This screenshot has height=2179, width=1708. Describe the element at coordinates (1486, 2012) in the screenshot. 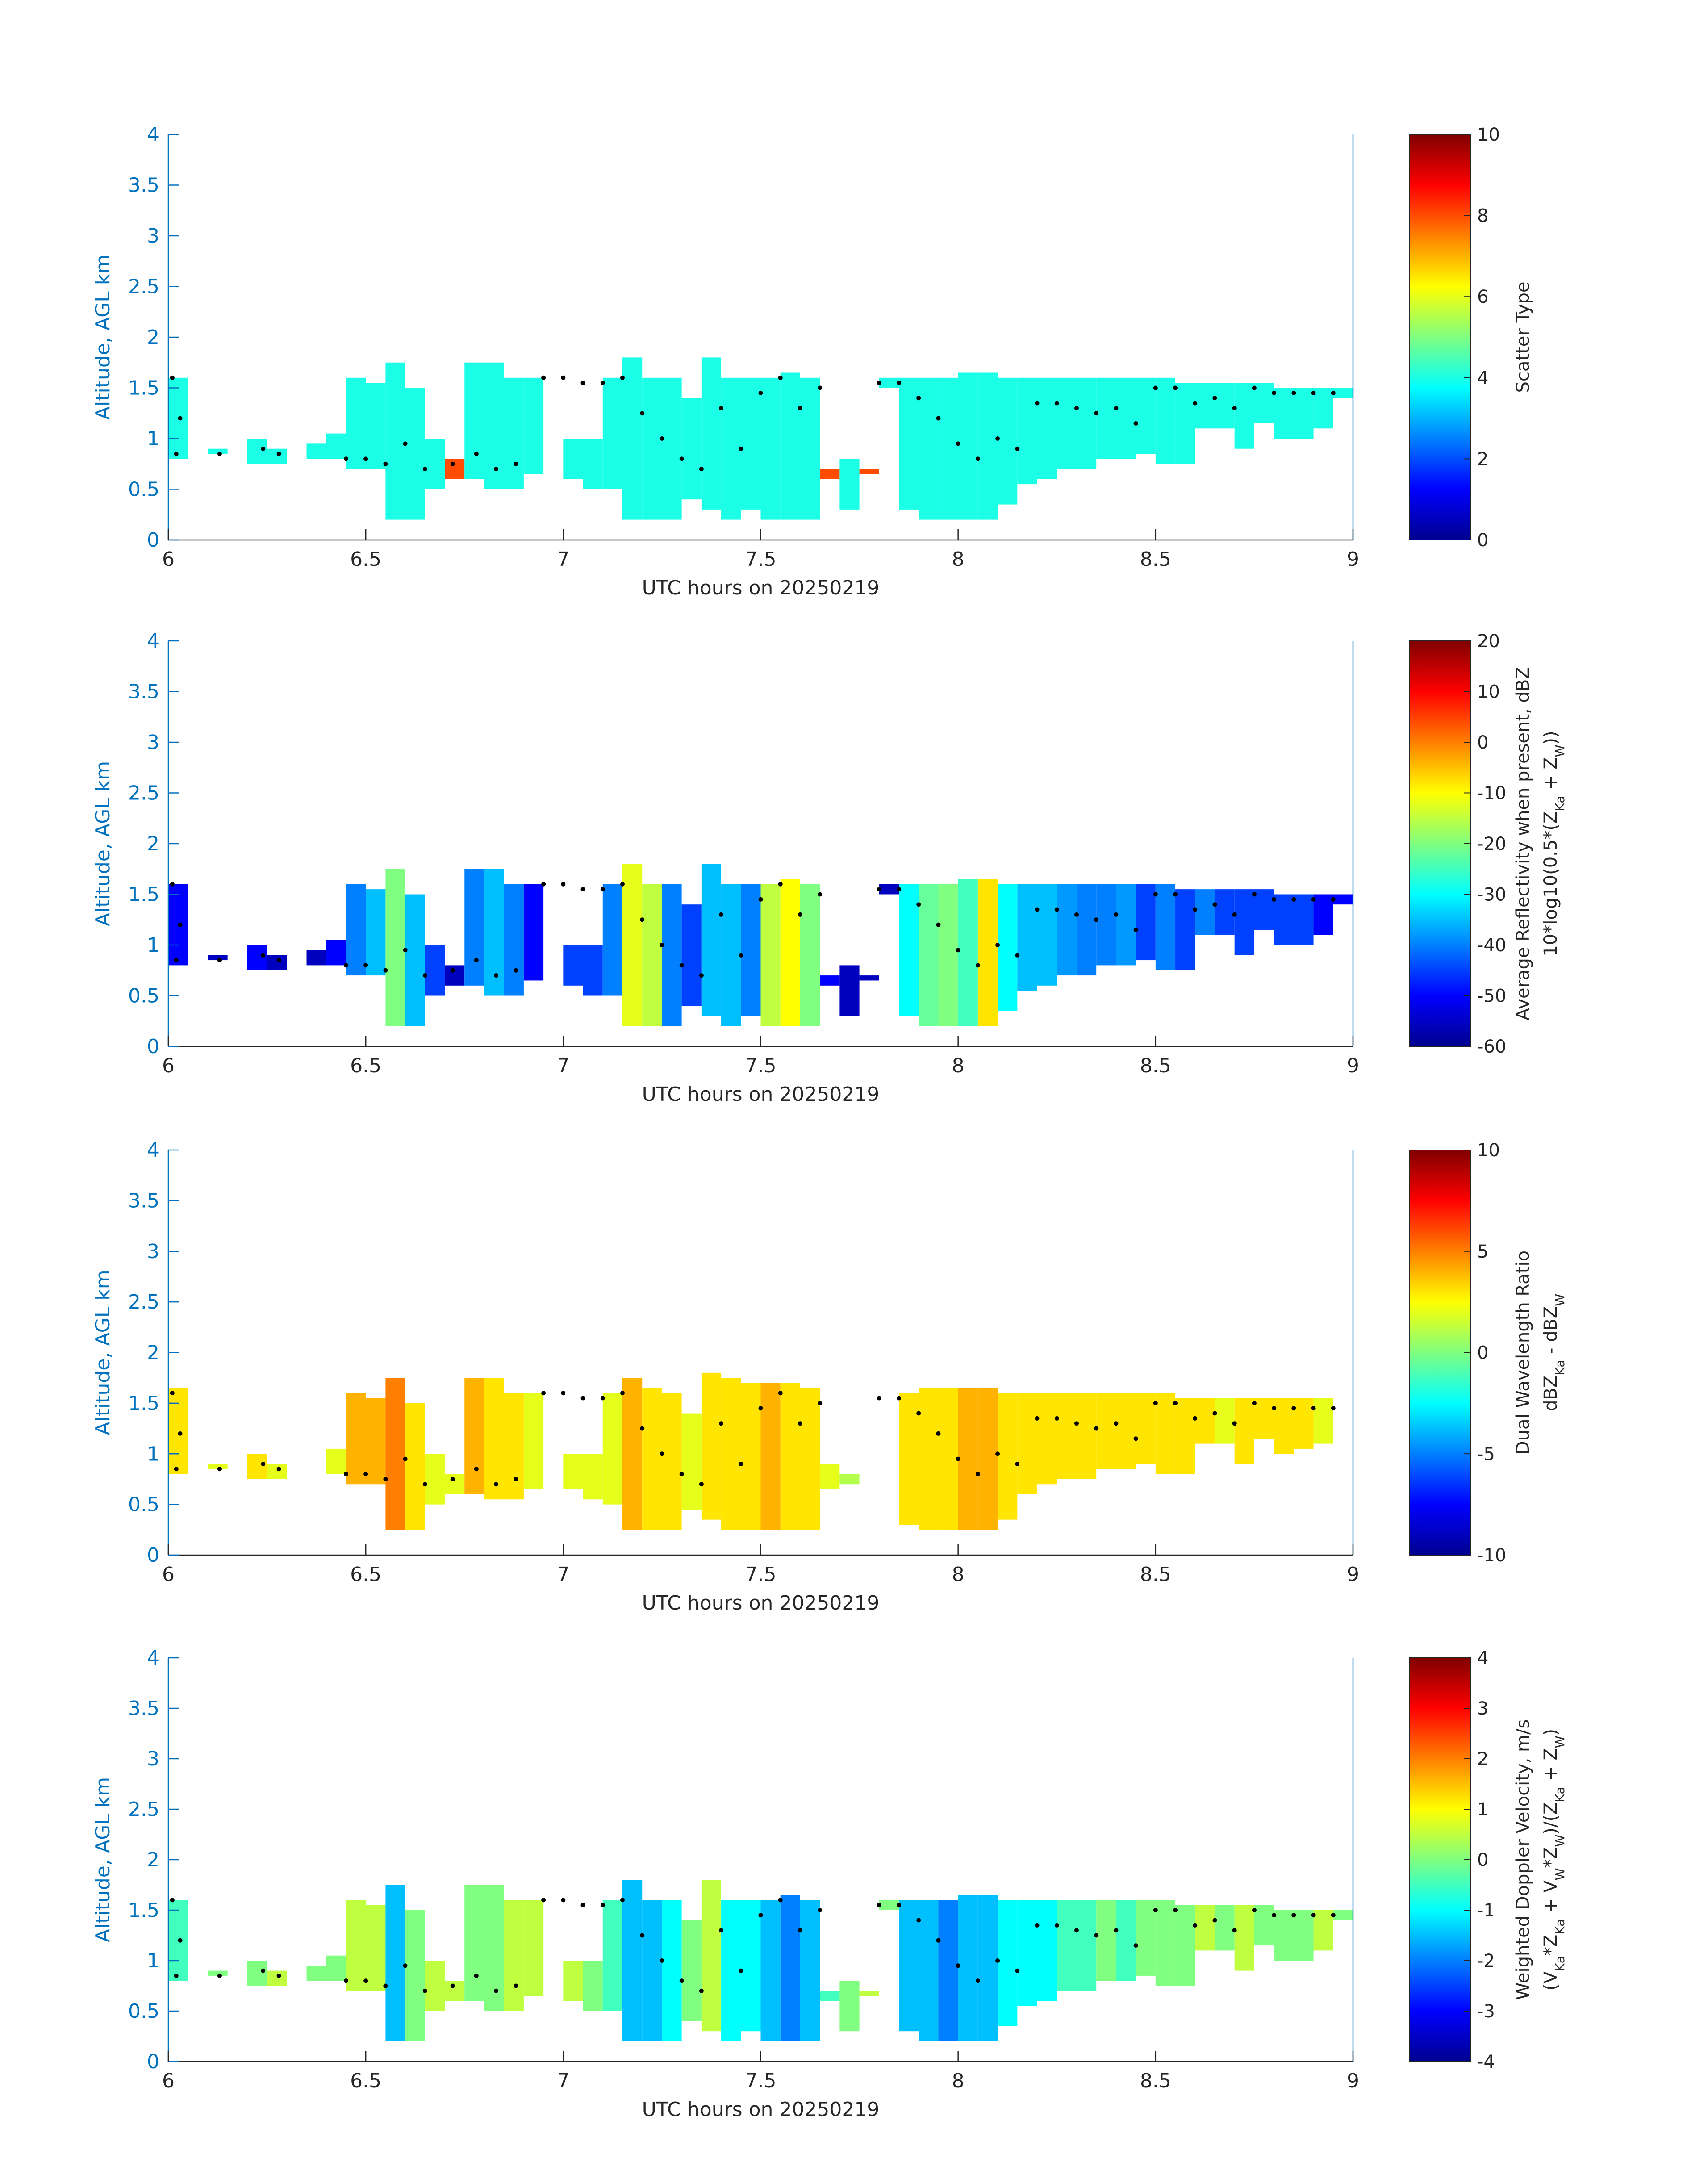

I see `colorbar-tick-label: -3` at that location.